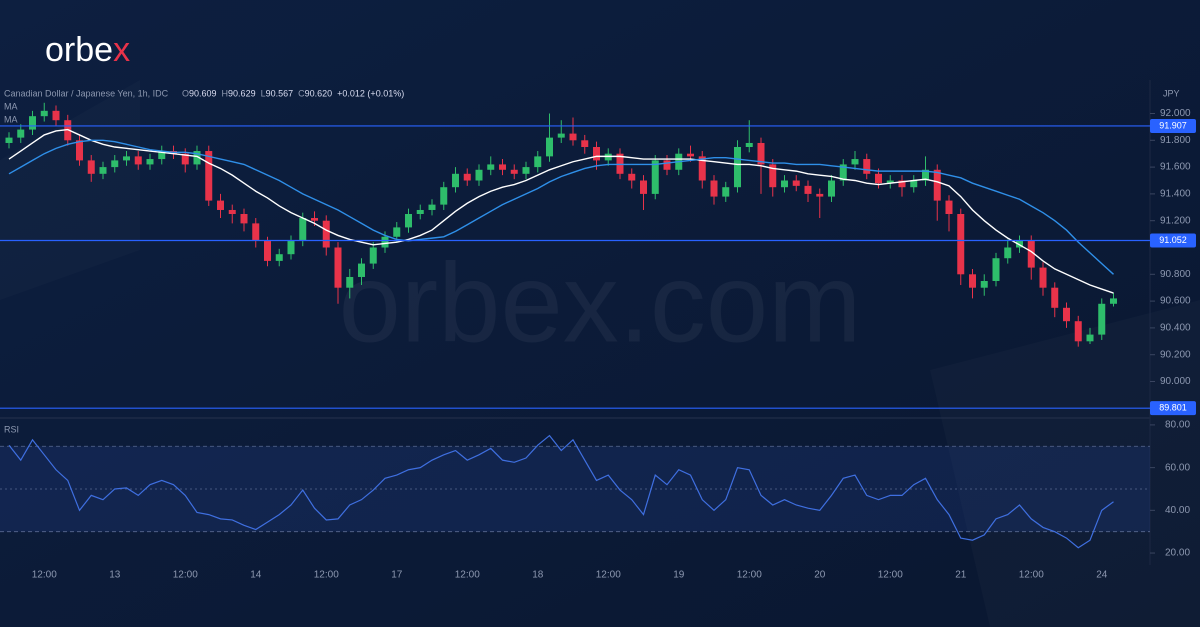  I want to click on axis-unit: JPY, so click(1171, 93).